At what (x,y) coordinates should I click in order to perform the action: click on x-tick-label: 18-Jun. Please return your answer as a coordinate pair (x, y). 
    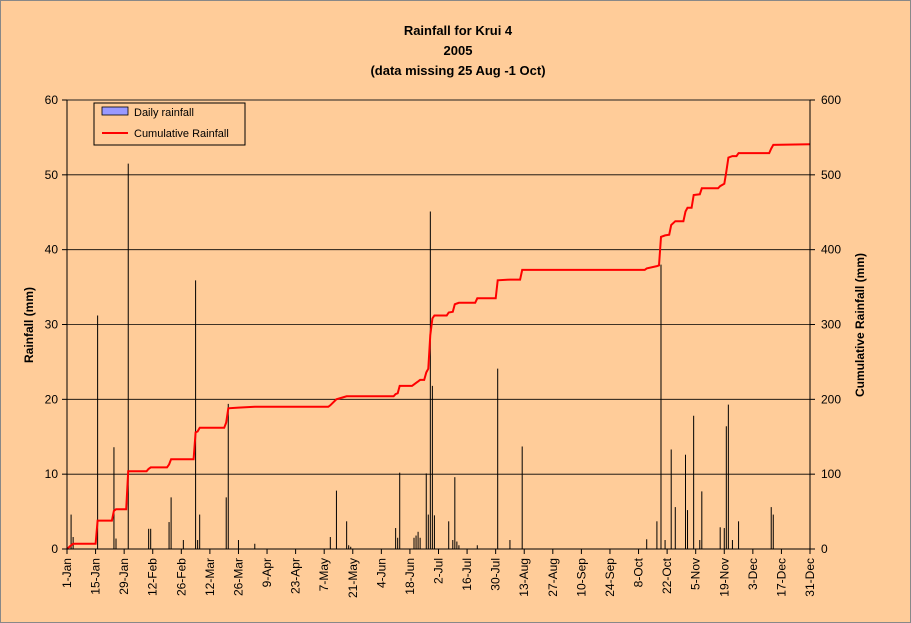
    Looking at the image, I should click on (410, 576).